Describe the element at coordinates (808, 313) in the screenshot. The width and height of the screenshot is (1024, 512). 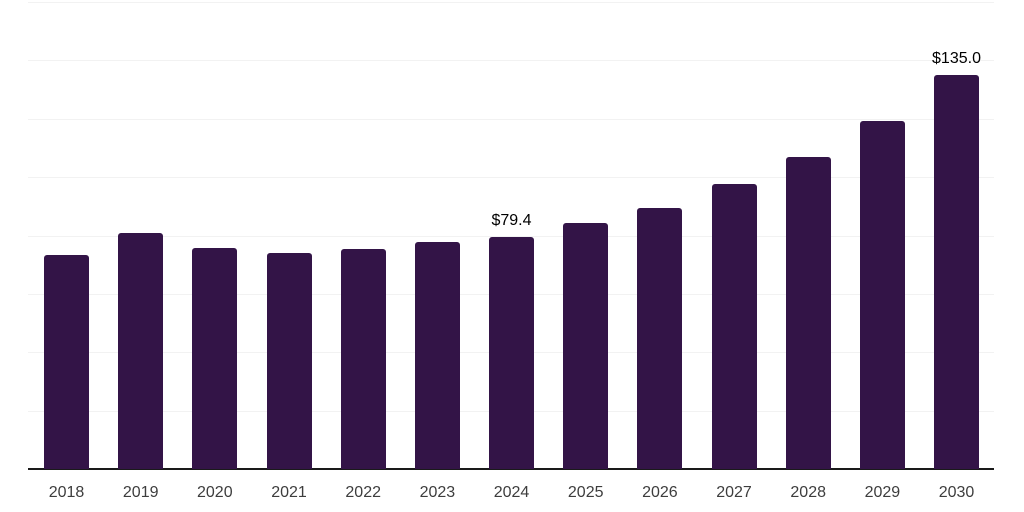
I see `bar-2028` at that location.